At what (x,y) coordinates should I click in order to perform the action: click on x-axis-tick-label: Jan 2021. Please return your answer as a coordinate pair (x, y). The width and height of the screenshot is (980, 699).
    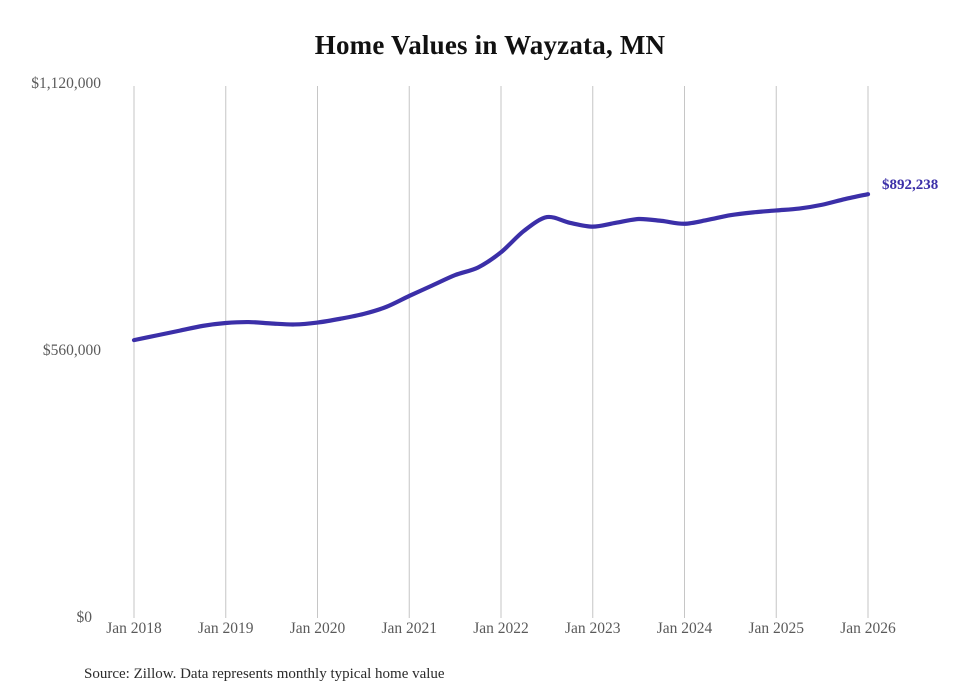
    Looking at the image, I should click on (409, 628).